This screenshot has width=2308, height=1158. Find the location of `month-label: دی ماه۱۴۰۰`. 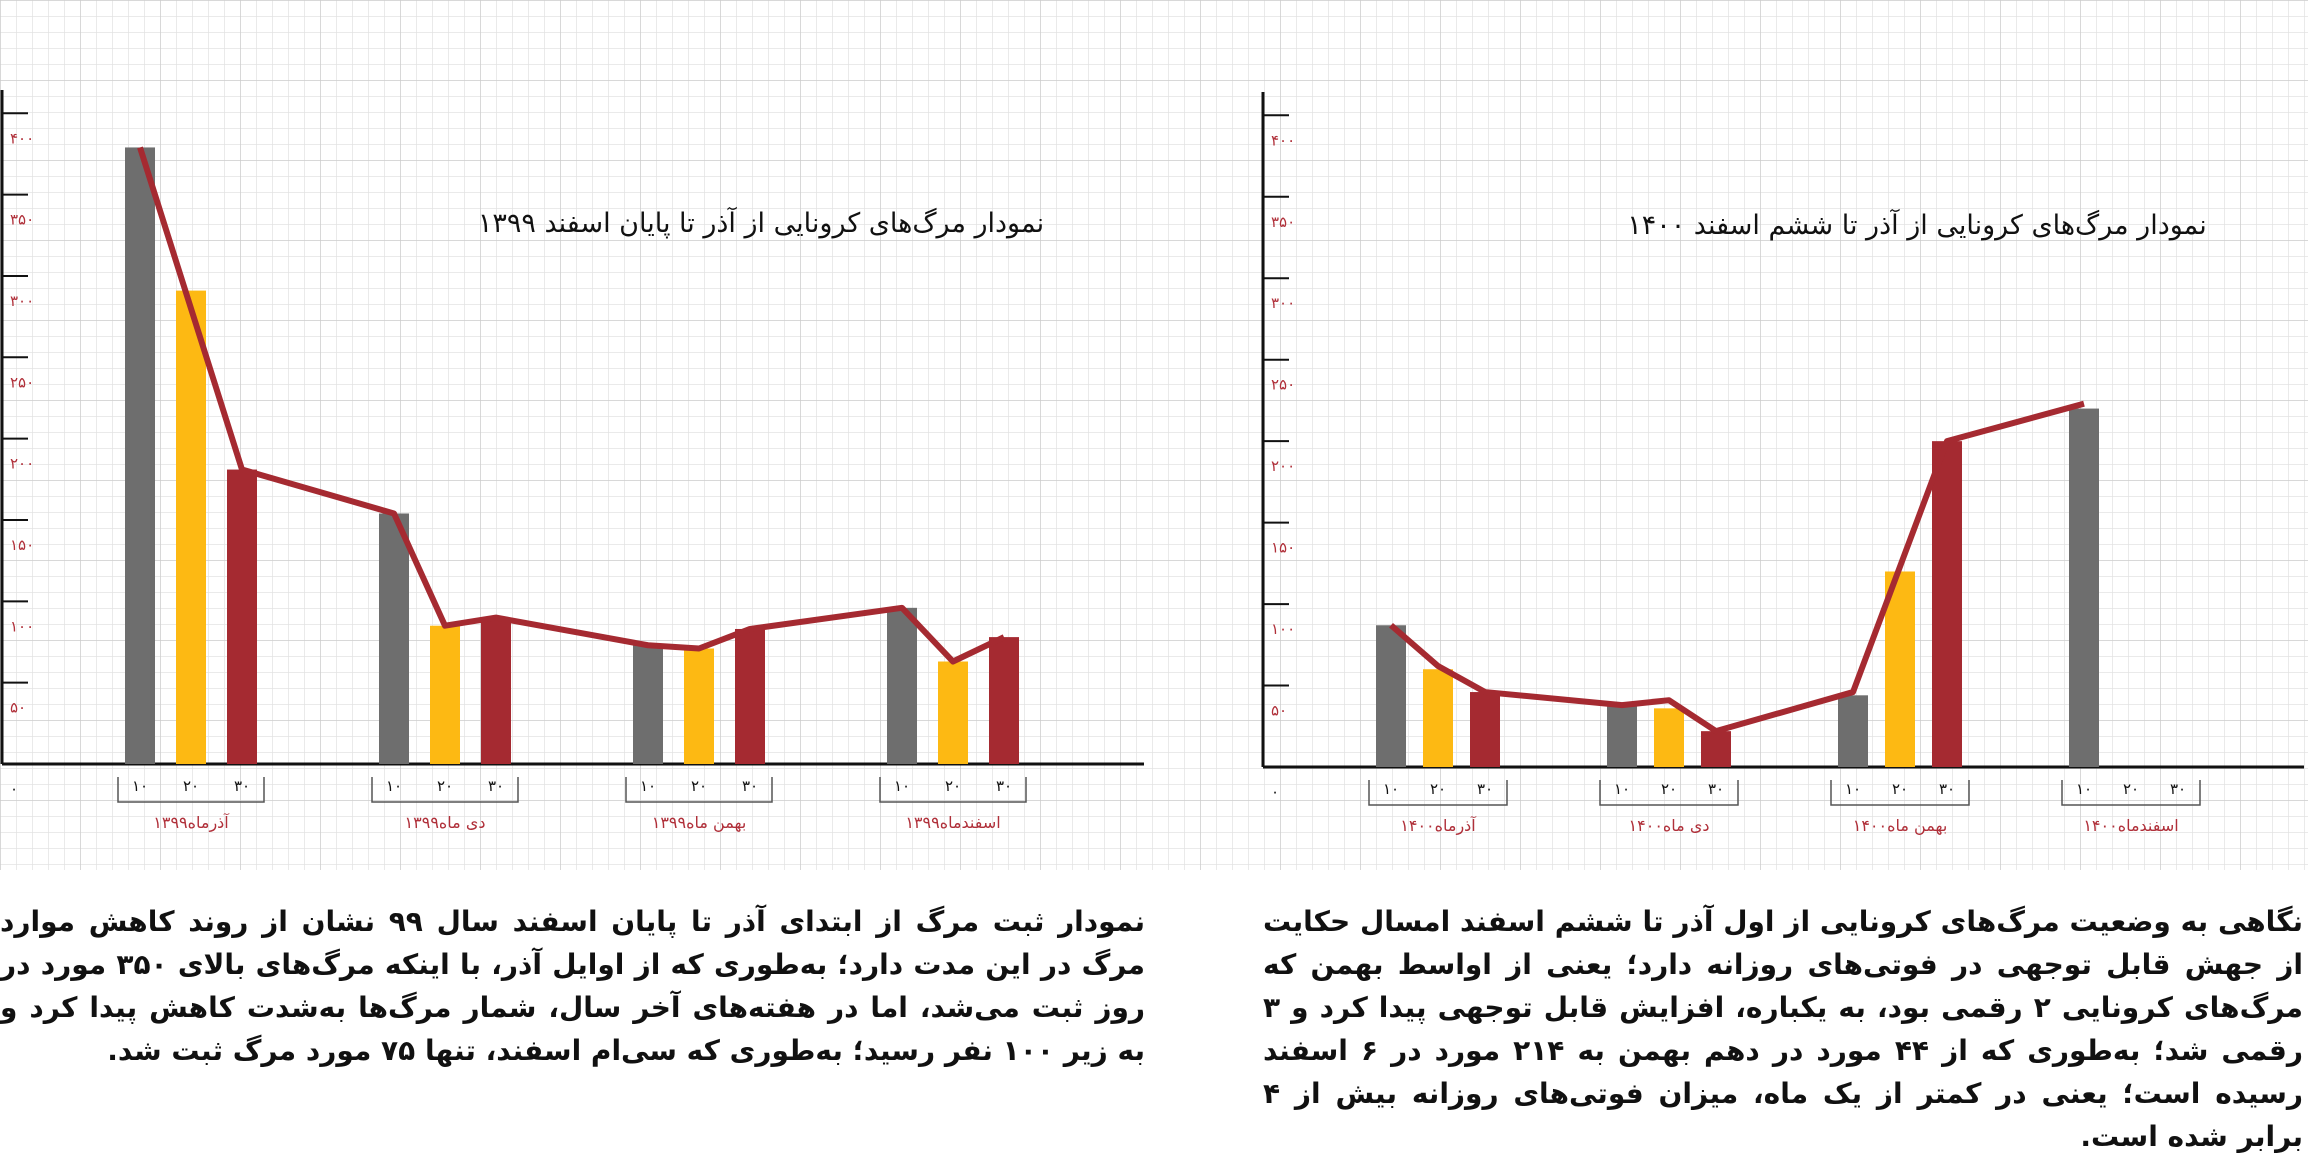

month-label: دی ماه۱۴۰۰ is located at coordinates (1669, 825).